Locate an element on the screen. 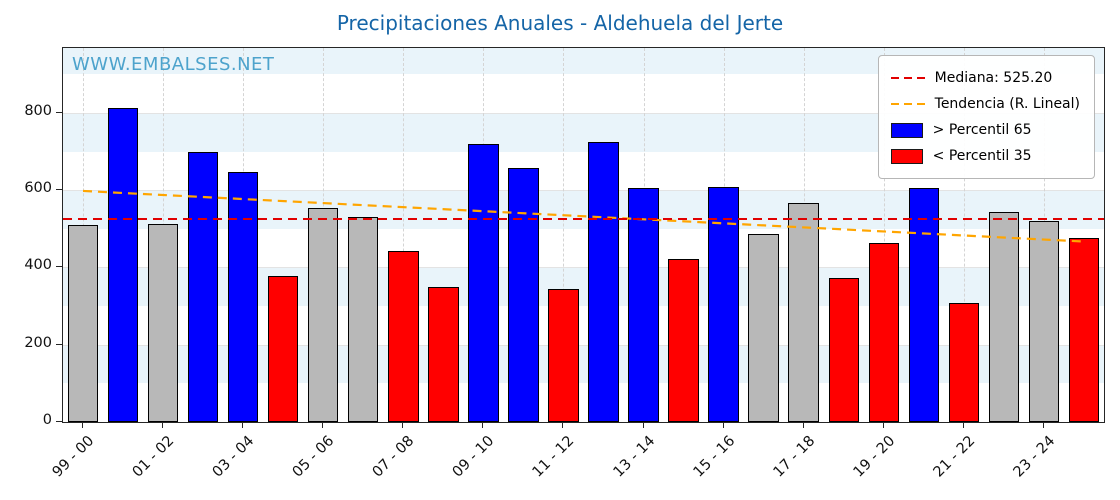 Image resolution: width=1120 pixels, height=500 pixels. trend-line-swatch is located at coordinates (907, 104).